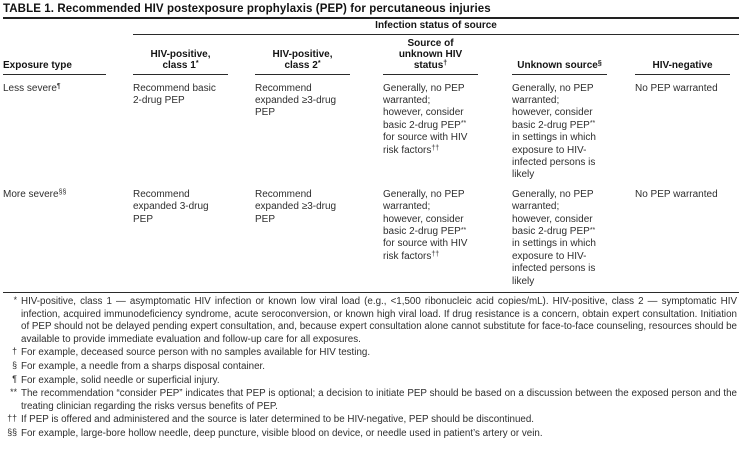 The image size is (742, 450). Describe the element at coordinates (13, 392) in the screenshot. I see `footnote-symbol: **` at that location.